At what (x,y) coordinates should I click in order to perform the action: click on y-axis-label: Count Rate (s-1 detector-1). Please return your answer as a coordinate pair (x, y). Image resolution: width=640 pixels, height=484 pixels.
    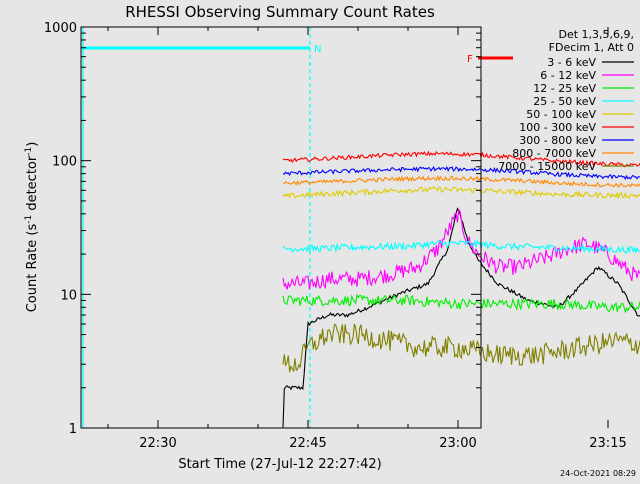
    Looking at the image, I should click on (32, 227).